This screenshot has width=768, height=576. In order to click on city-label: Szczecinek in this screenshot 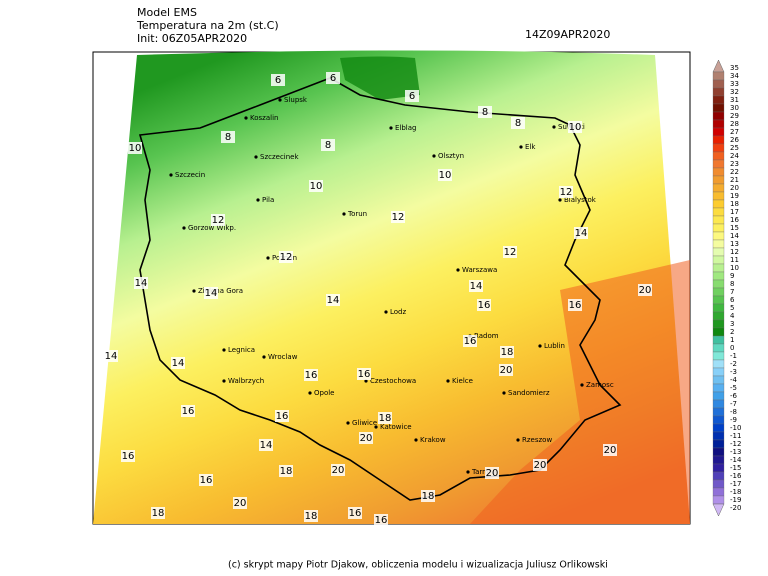, I will do `click(279, 157)`.